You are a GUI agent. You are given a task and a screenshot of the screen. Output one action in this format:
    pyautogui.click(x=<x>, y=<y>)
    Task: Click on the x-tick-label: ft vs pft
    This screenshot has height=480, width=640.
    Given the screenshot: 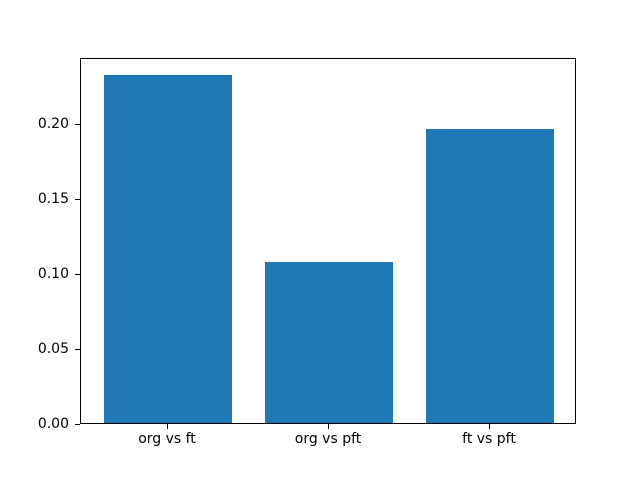 What is the action you would take?
    pyautogui.click(x=489, y=439)
    